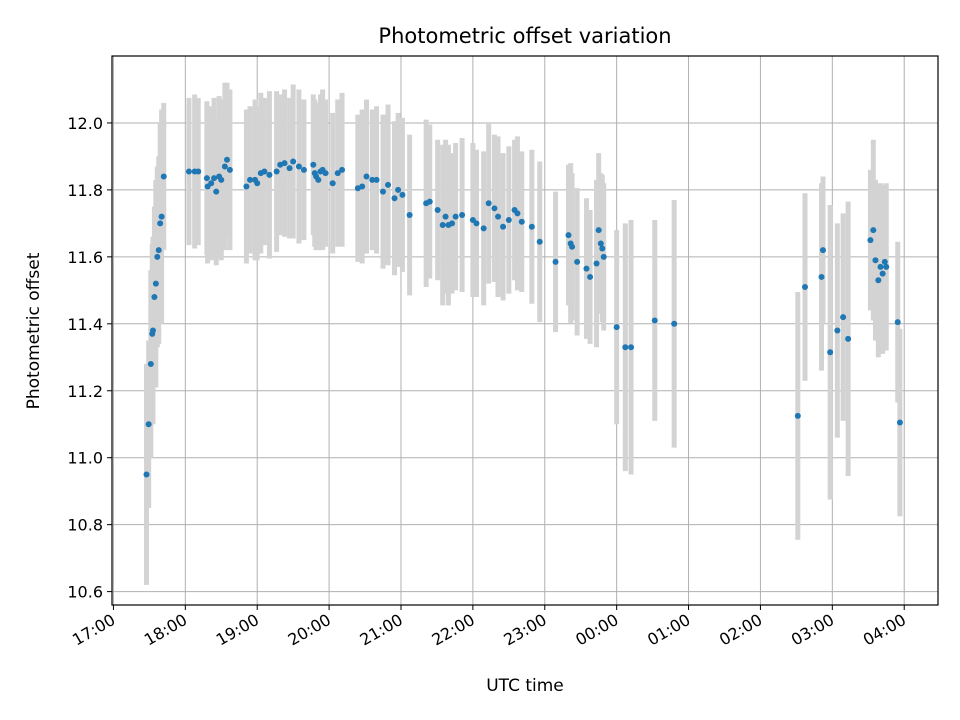 Image resolution: width=960 pixels, height=720 pixels. What do you see at coordinates (85, 190) in the screenshot?
I see `y-tick-label: 11.8` at bounding box center [85, 190].